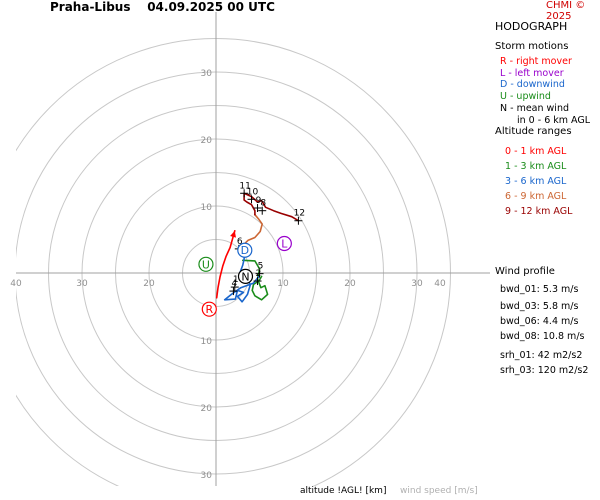  What do you see at coordinates (539, 306) in the screenshot?
I see `wind-profile-item-1: bwd_03: 5.8 m/s` at bounding box center [539, 306].